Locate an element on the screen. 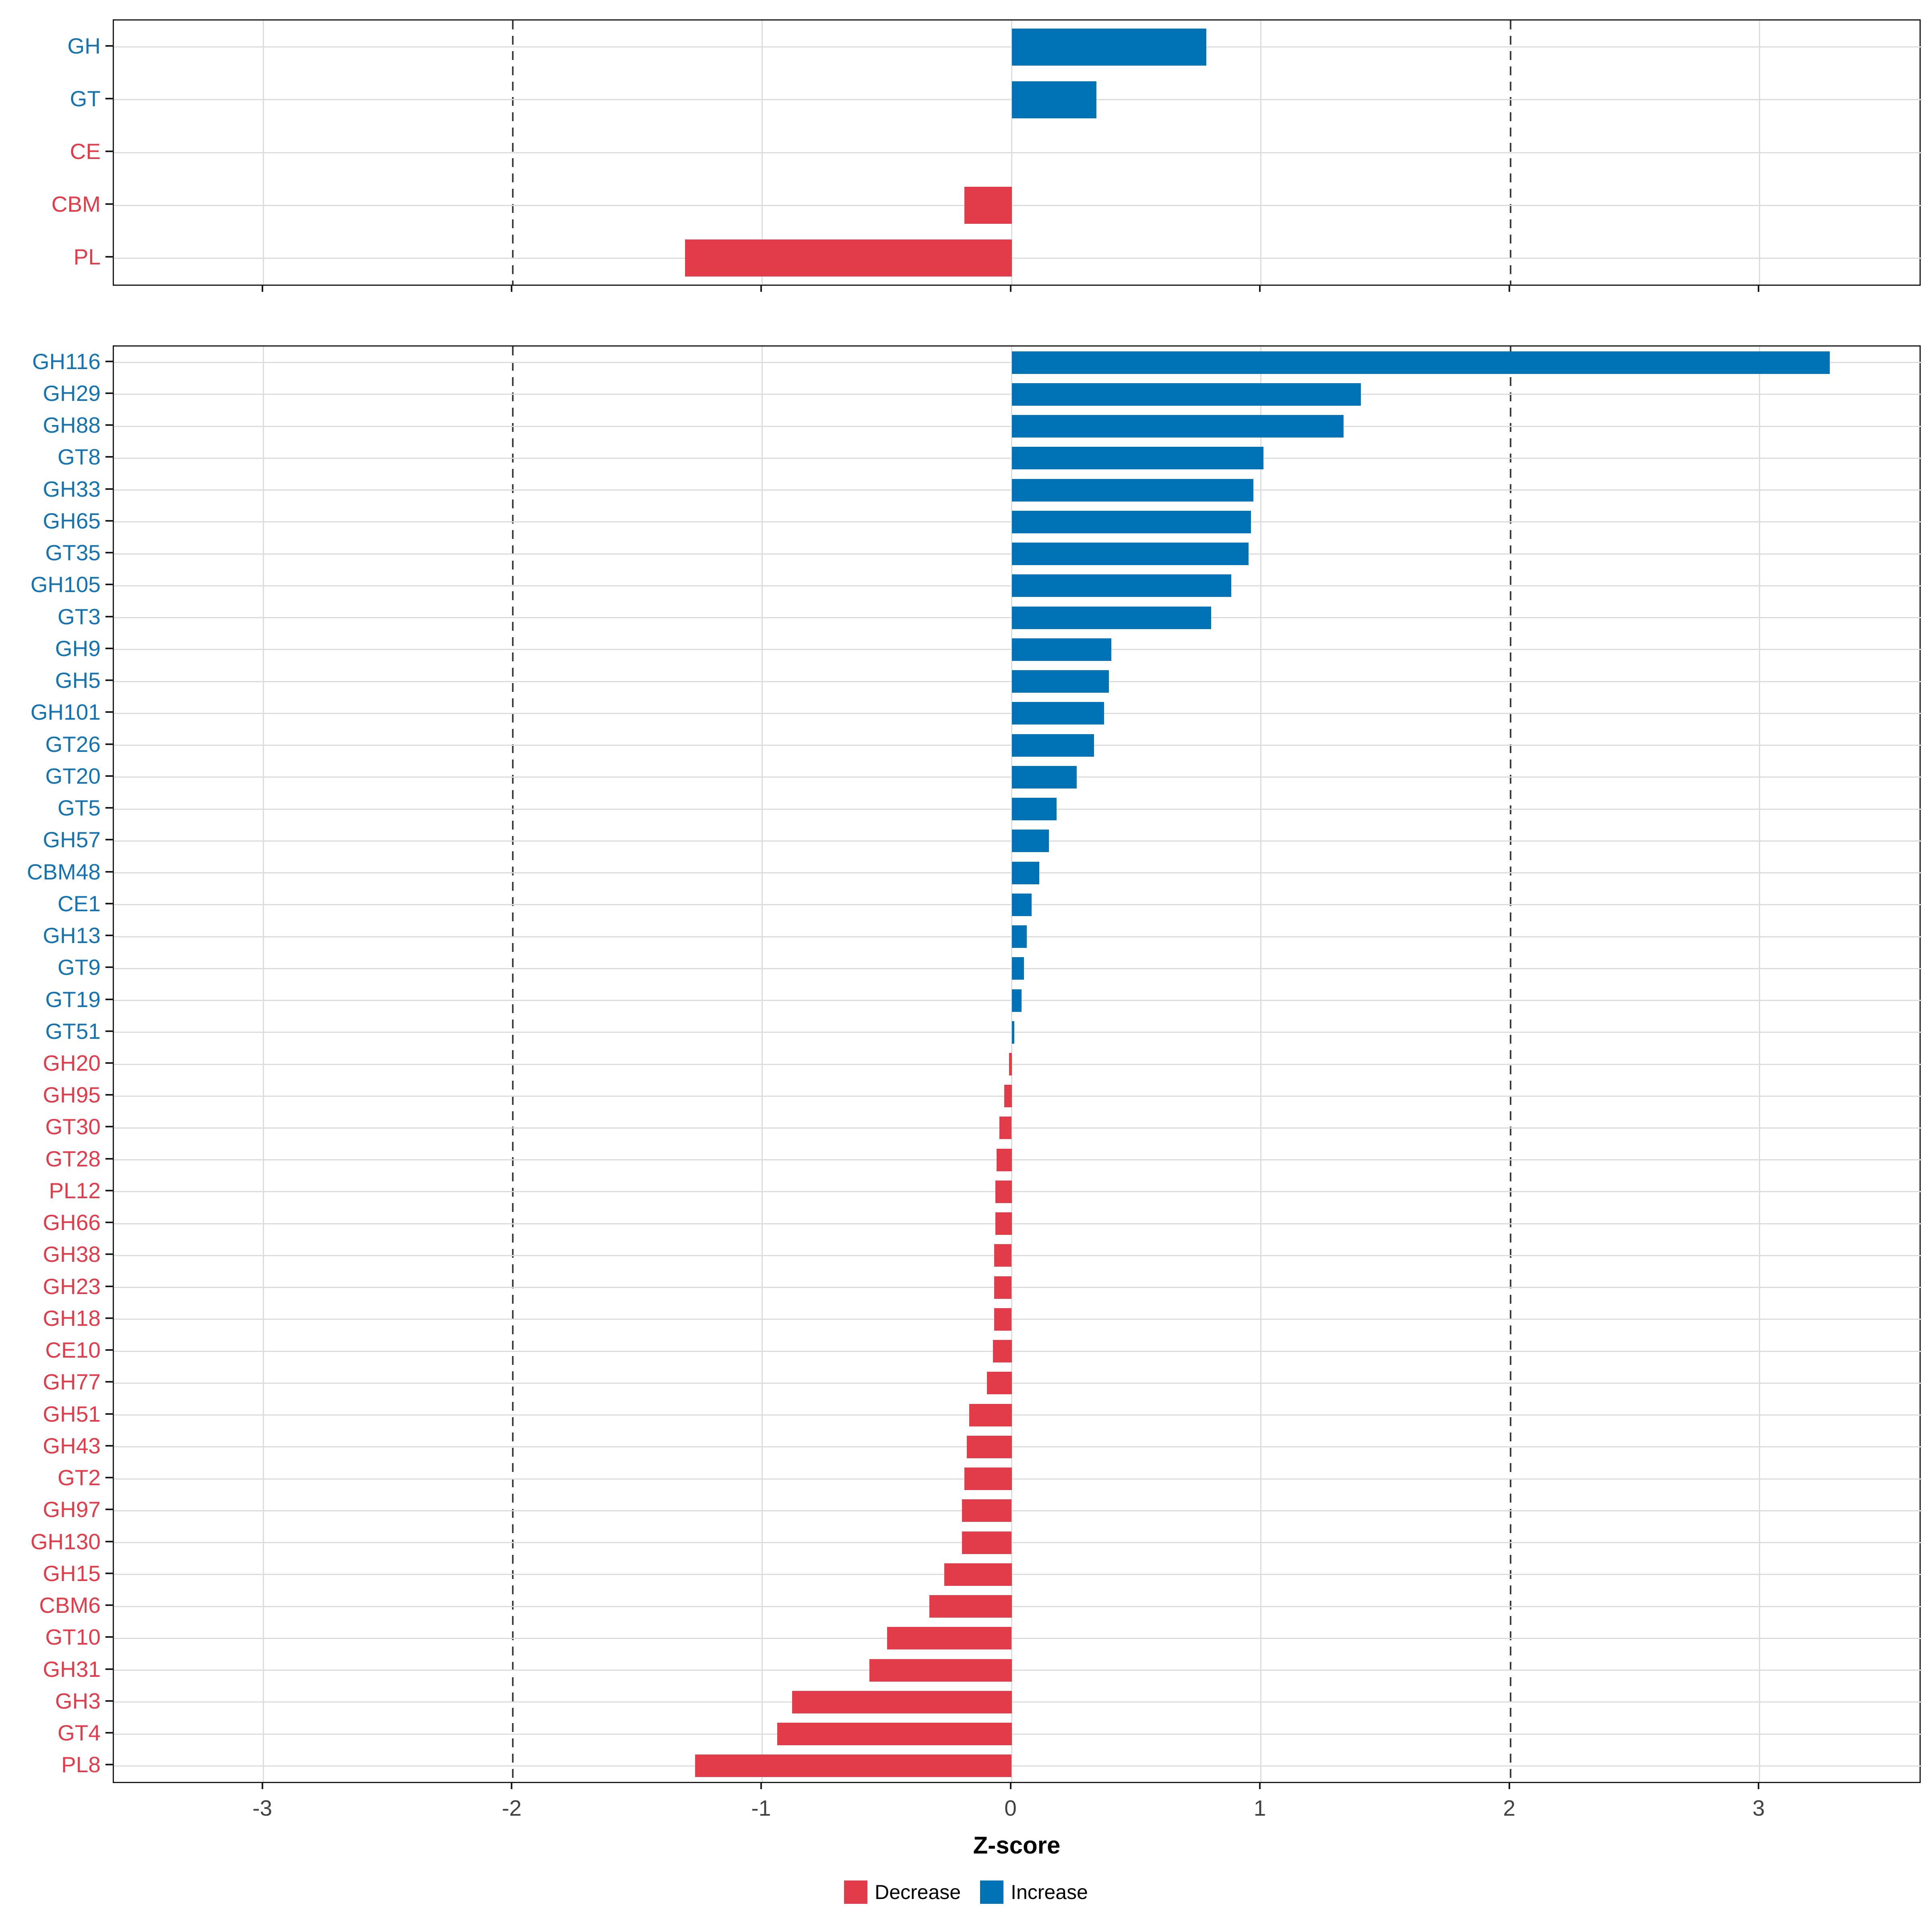 This screenshot has width=1932, height=1932. top-panel-families is located at coordinates (1017, 152).